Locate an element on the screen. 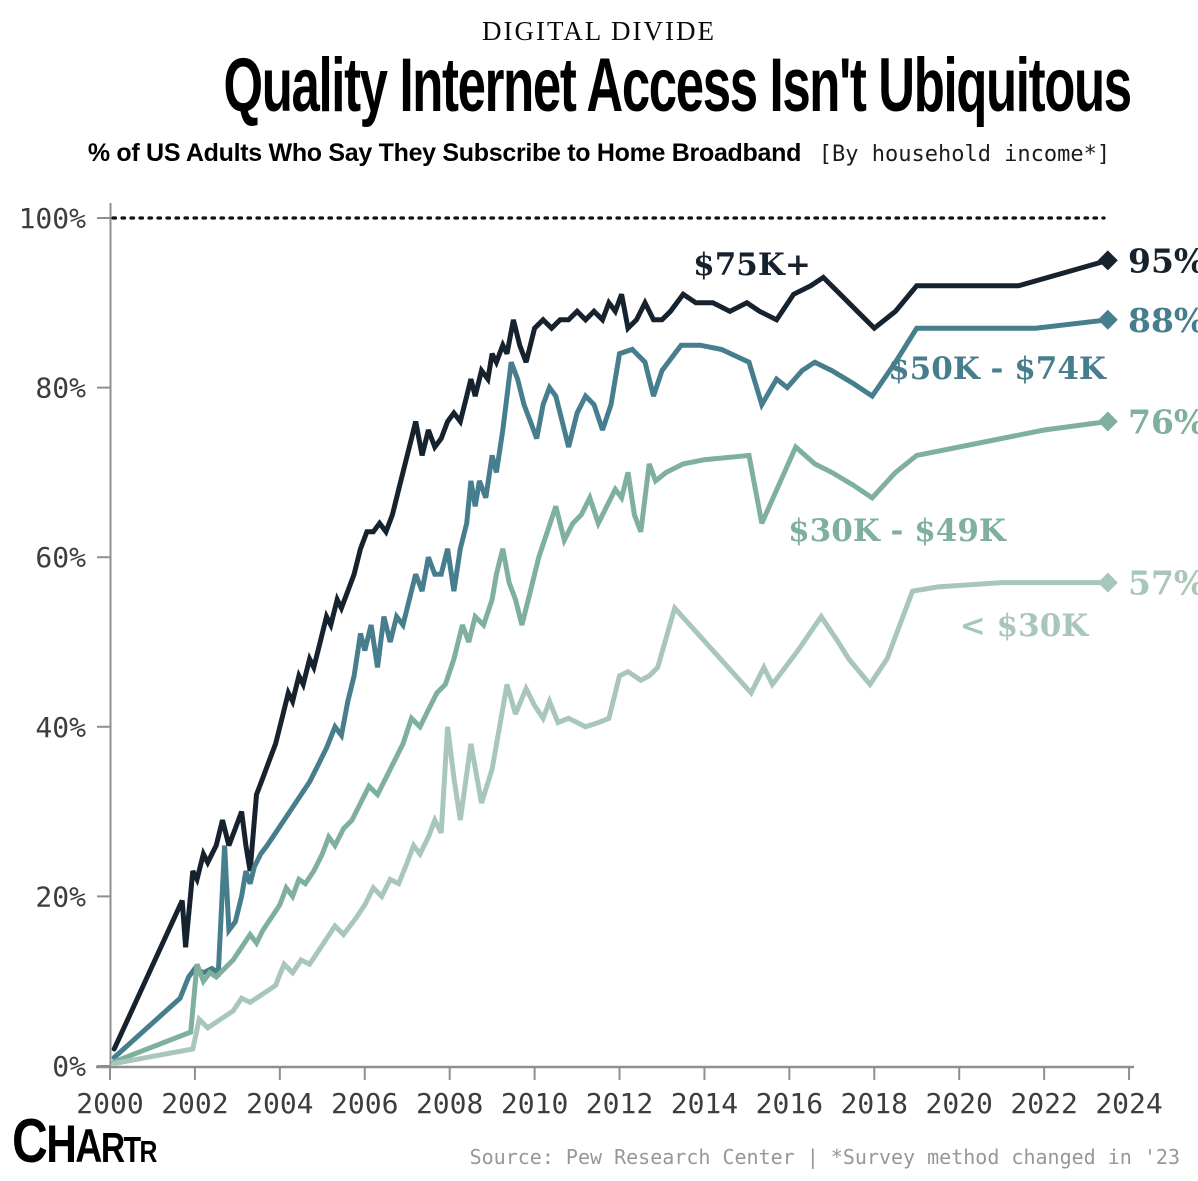 The image size is (1198, 1181). y-tick-label: 100% is located at coordinates (53, 218).